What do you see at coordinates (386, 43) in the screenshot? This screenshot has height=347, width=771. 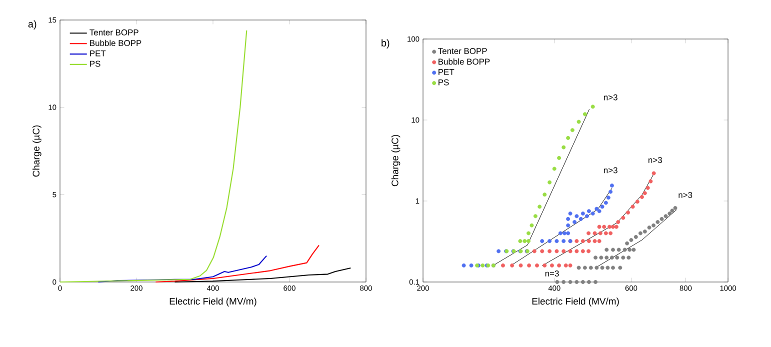 I see `chart-title: b)` at bounding box center [386, 43].